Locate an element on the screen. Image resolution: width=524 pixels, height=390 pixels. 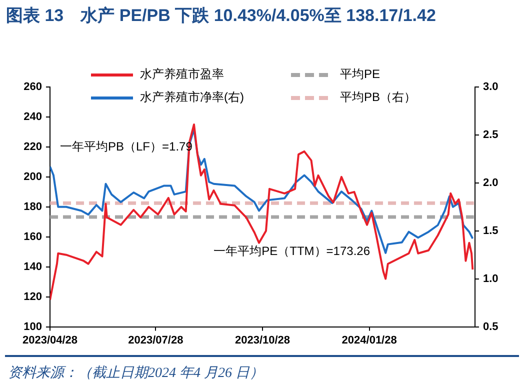
y-tick-label: 140 is located at coordinates (33, 266).